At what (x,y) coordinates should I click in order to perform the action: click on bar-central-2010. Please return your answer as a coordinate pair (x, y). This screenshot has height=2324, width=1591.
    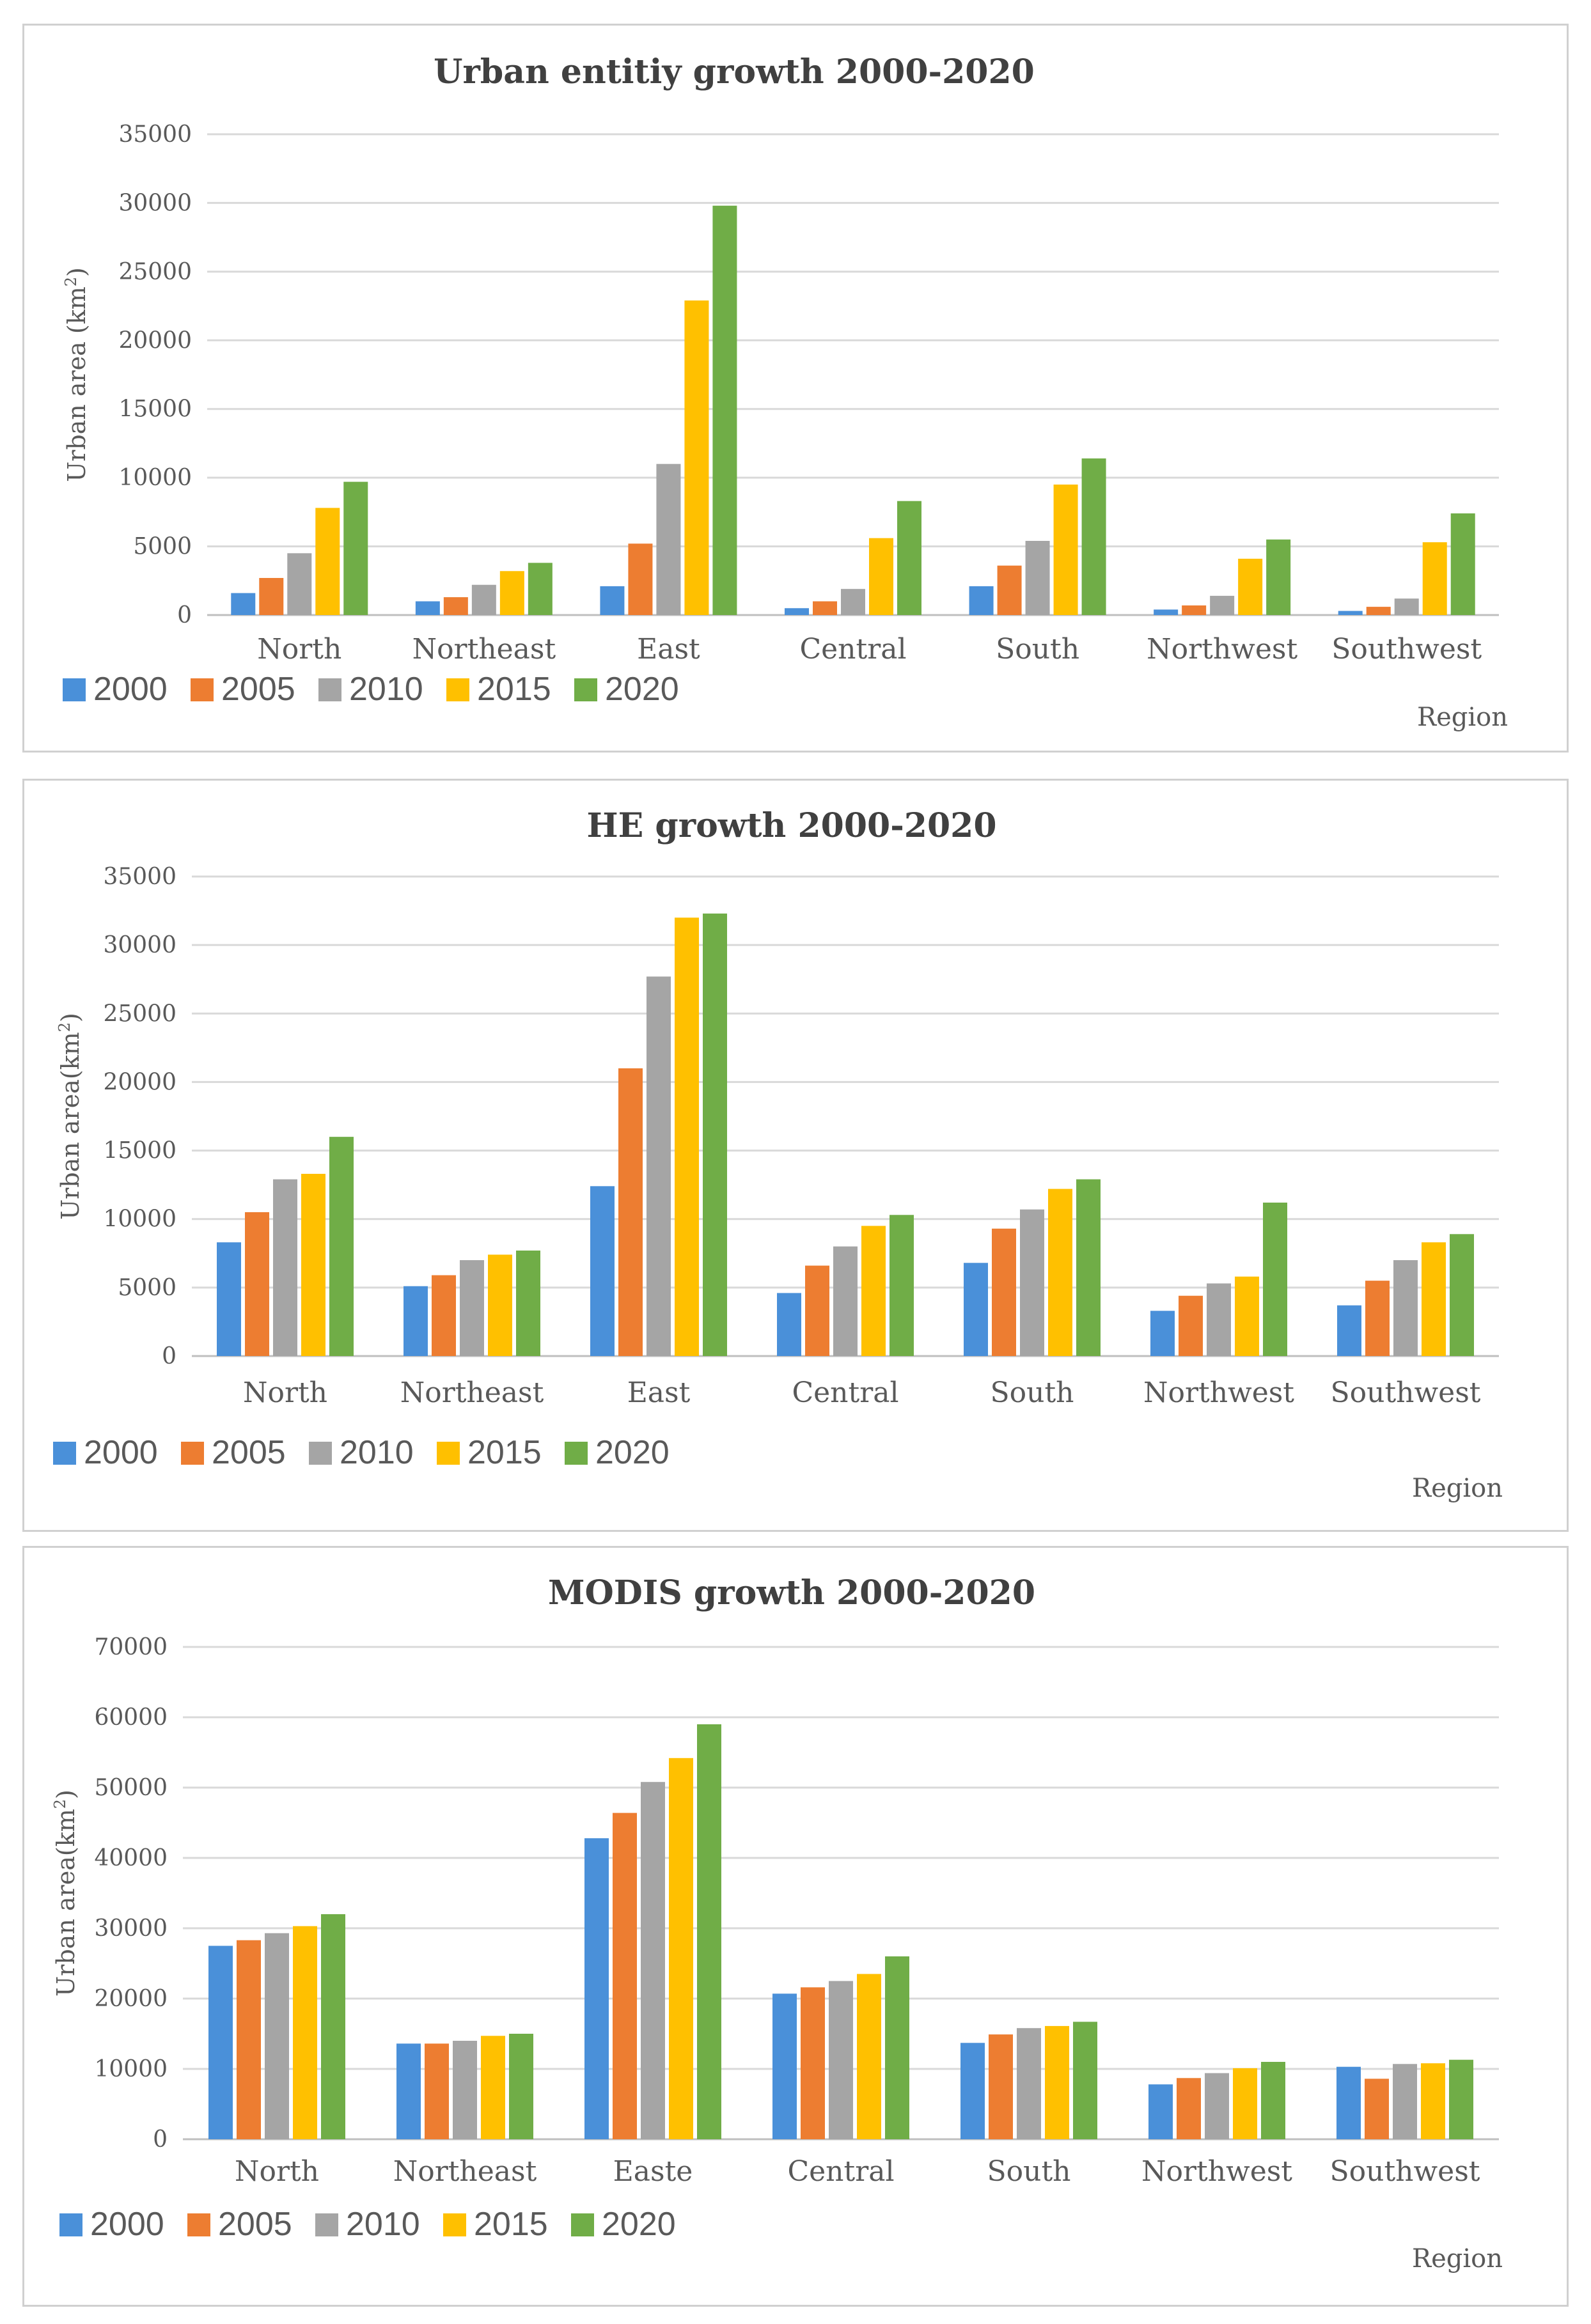
    Looking at the image, I should click on (845, 1301).